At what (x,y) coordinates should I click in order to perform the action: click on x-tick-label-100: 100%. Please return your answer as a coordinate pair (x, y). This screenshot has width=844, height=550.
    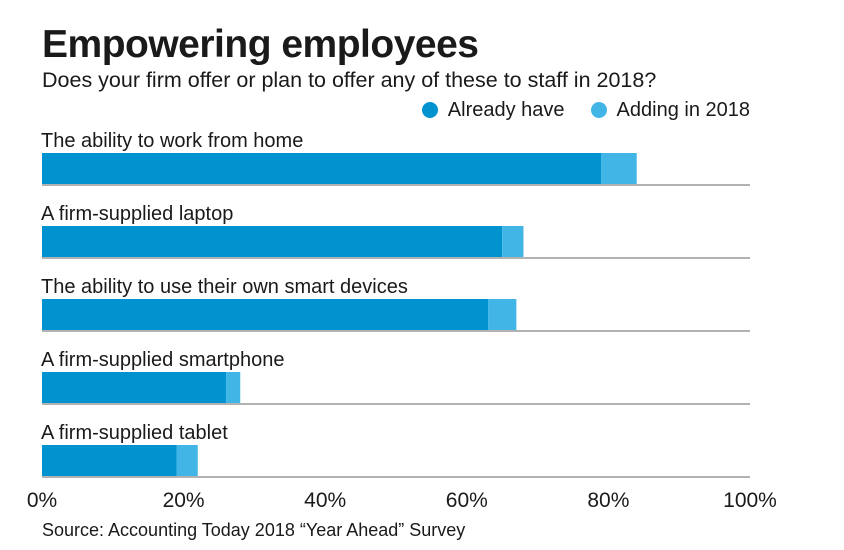
    Looking at the image, I should click on (750, 500).